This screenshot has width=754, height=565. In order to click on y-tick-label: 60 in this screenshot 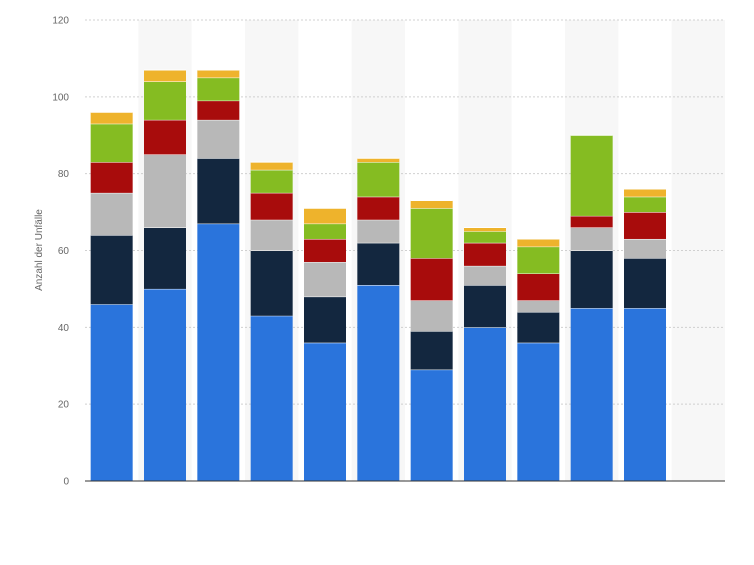, I will do `click(64, 251)`.